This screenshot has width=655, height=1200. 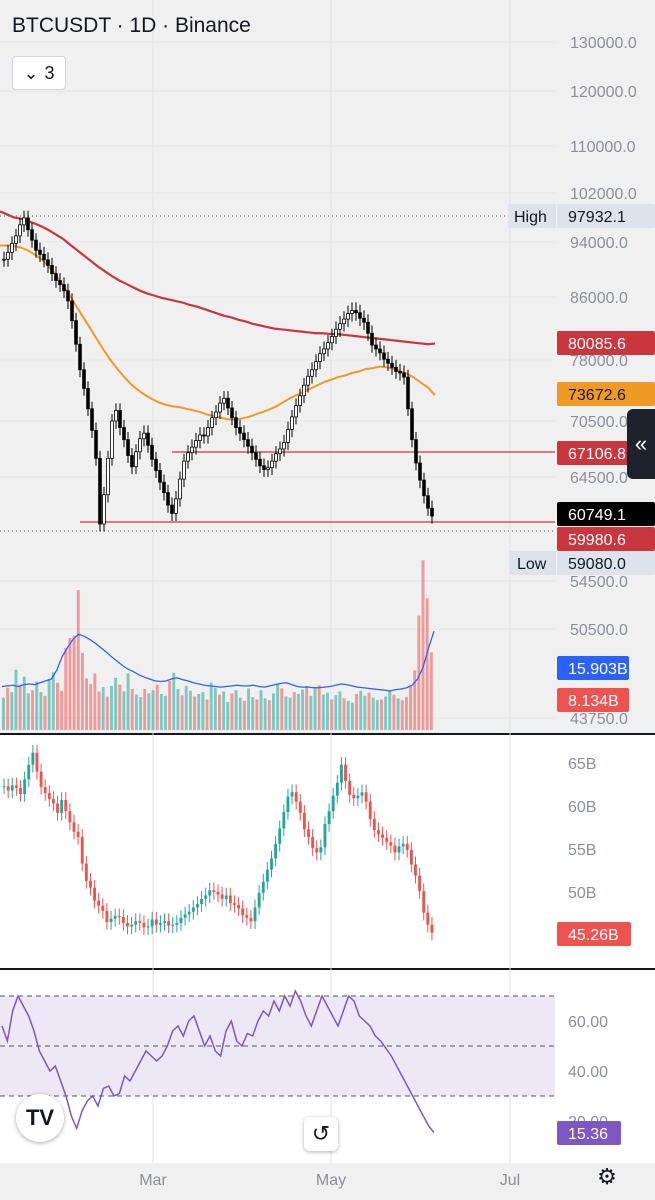 I want to click on low-label: Low, so click(x=532, y=564).